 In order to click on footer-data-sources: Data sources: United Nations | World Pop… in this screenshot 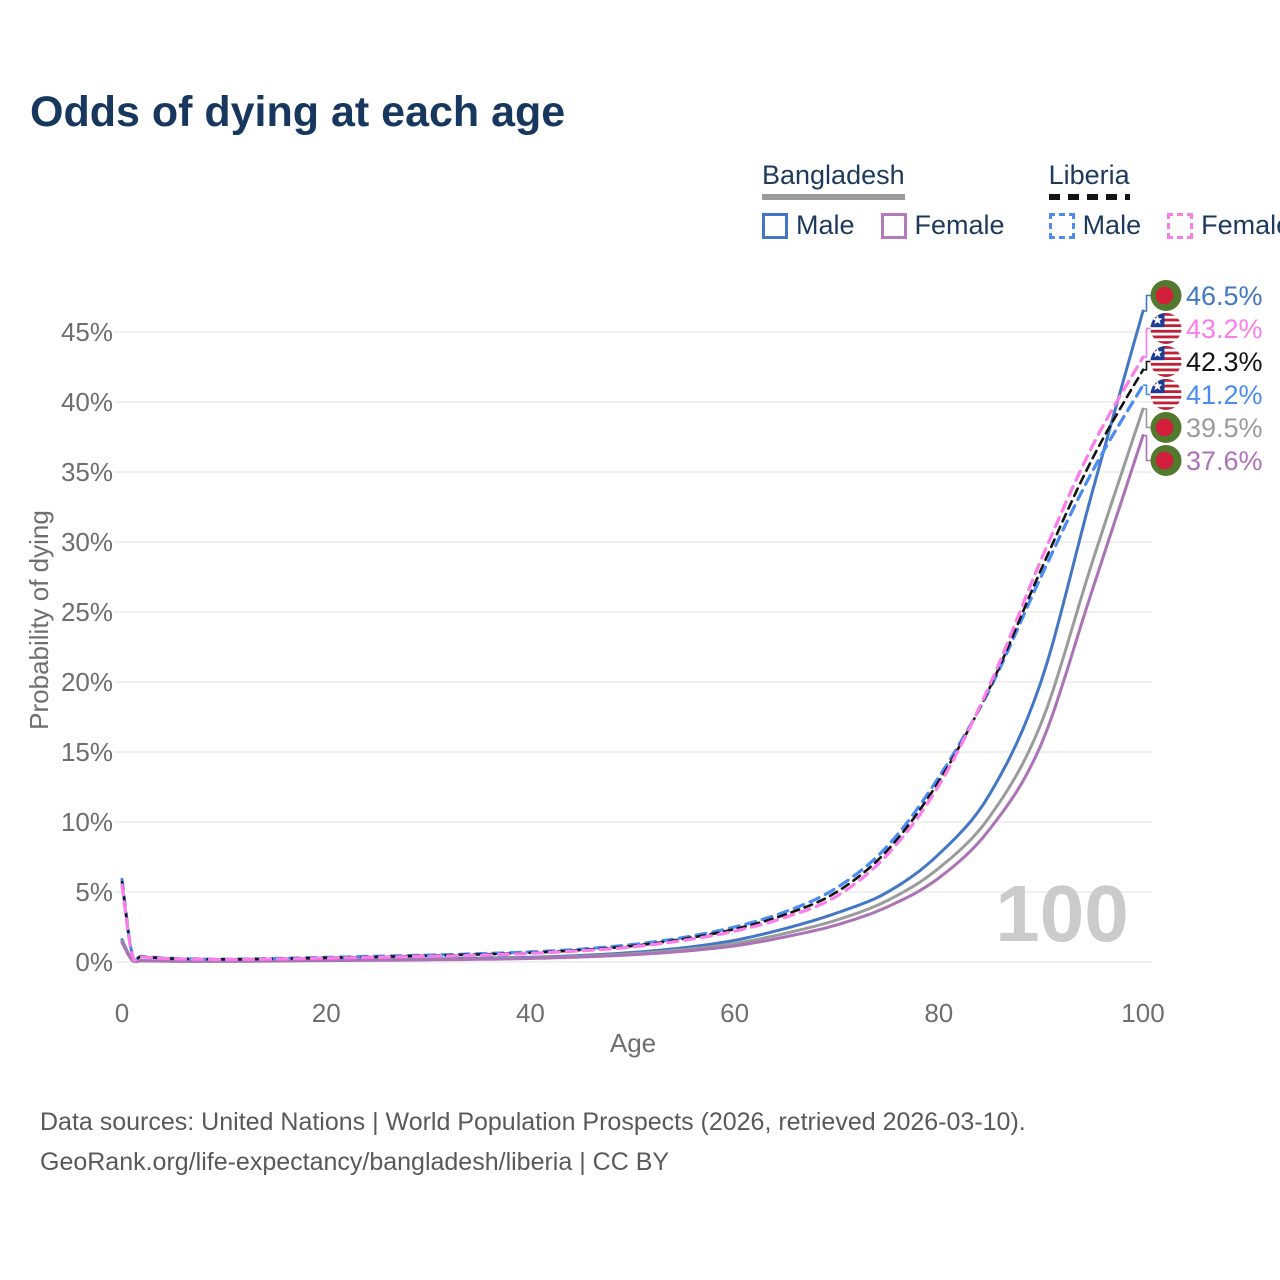, I will do `click(533, 1122)`.